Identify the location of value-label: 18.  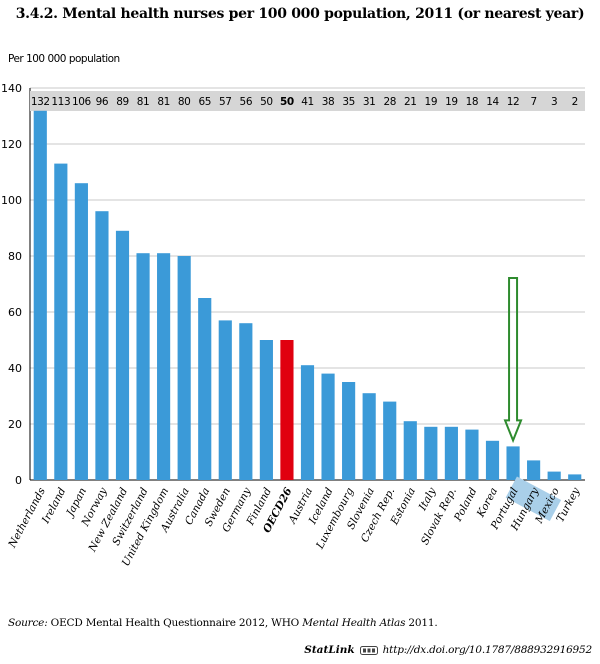
(472, 102).